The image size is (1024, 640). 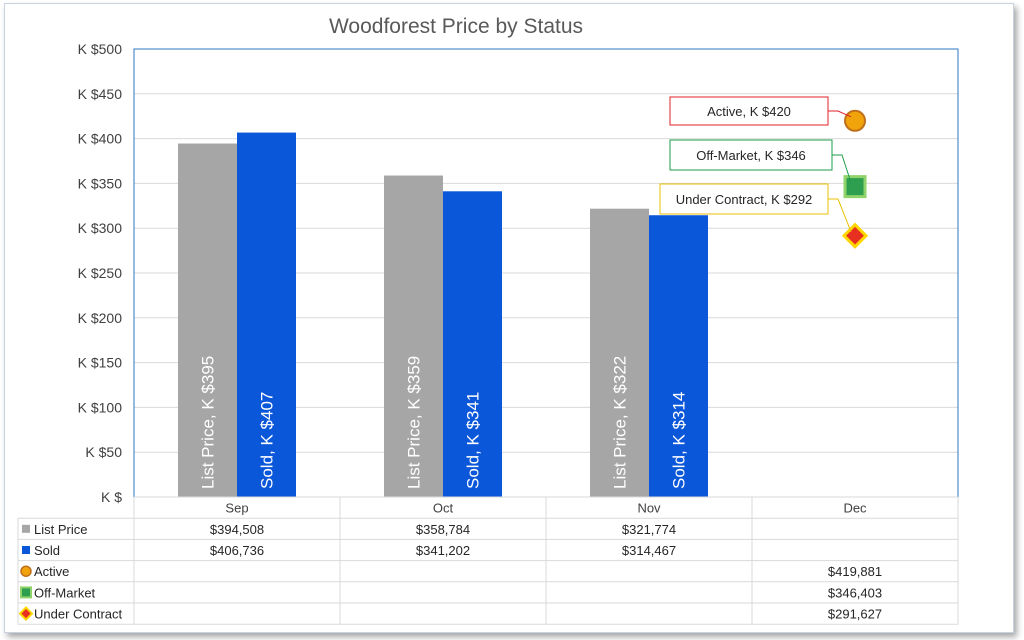 I want to click on y-tick-label: K $400, so click(x=100, y=139).